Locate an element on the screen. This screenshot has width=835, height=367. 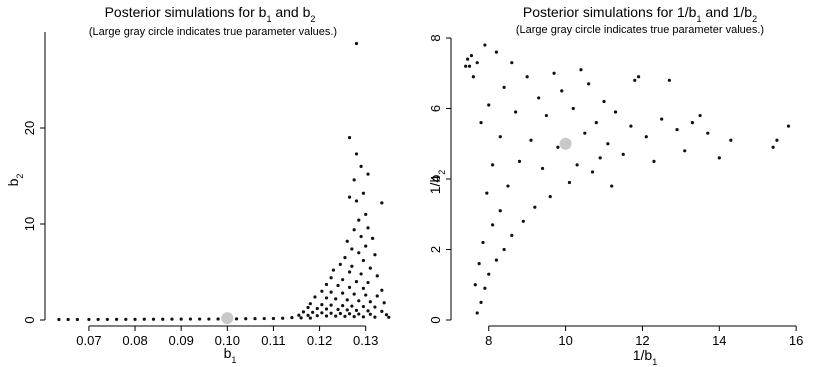
right-y-tick-label: 0 is located at coordinates (435, 319).